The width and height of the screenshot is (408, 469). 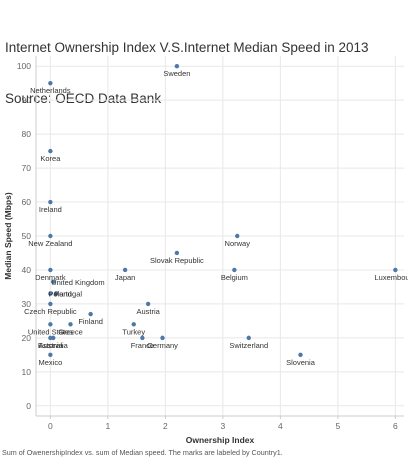 What do you see at coordinates (395, 426) in the screenshot?
I see `x-tick-label: 6` at bounding box center [395, 426].